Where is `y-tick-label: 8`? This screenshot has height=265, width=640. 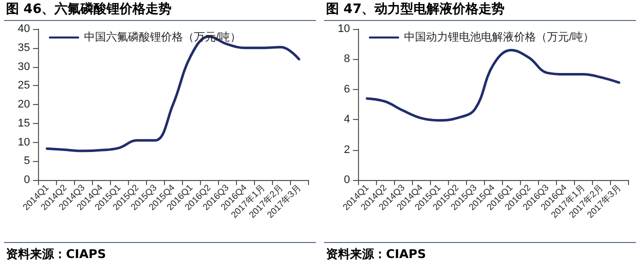
y-tick-label: 8 is located at coordinates (347, 59).